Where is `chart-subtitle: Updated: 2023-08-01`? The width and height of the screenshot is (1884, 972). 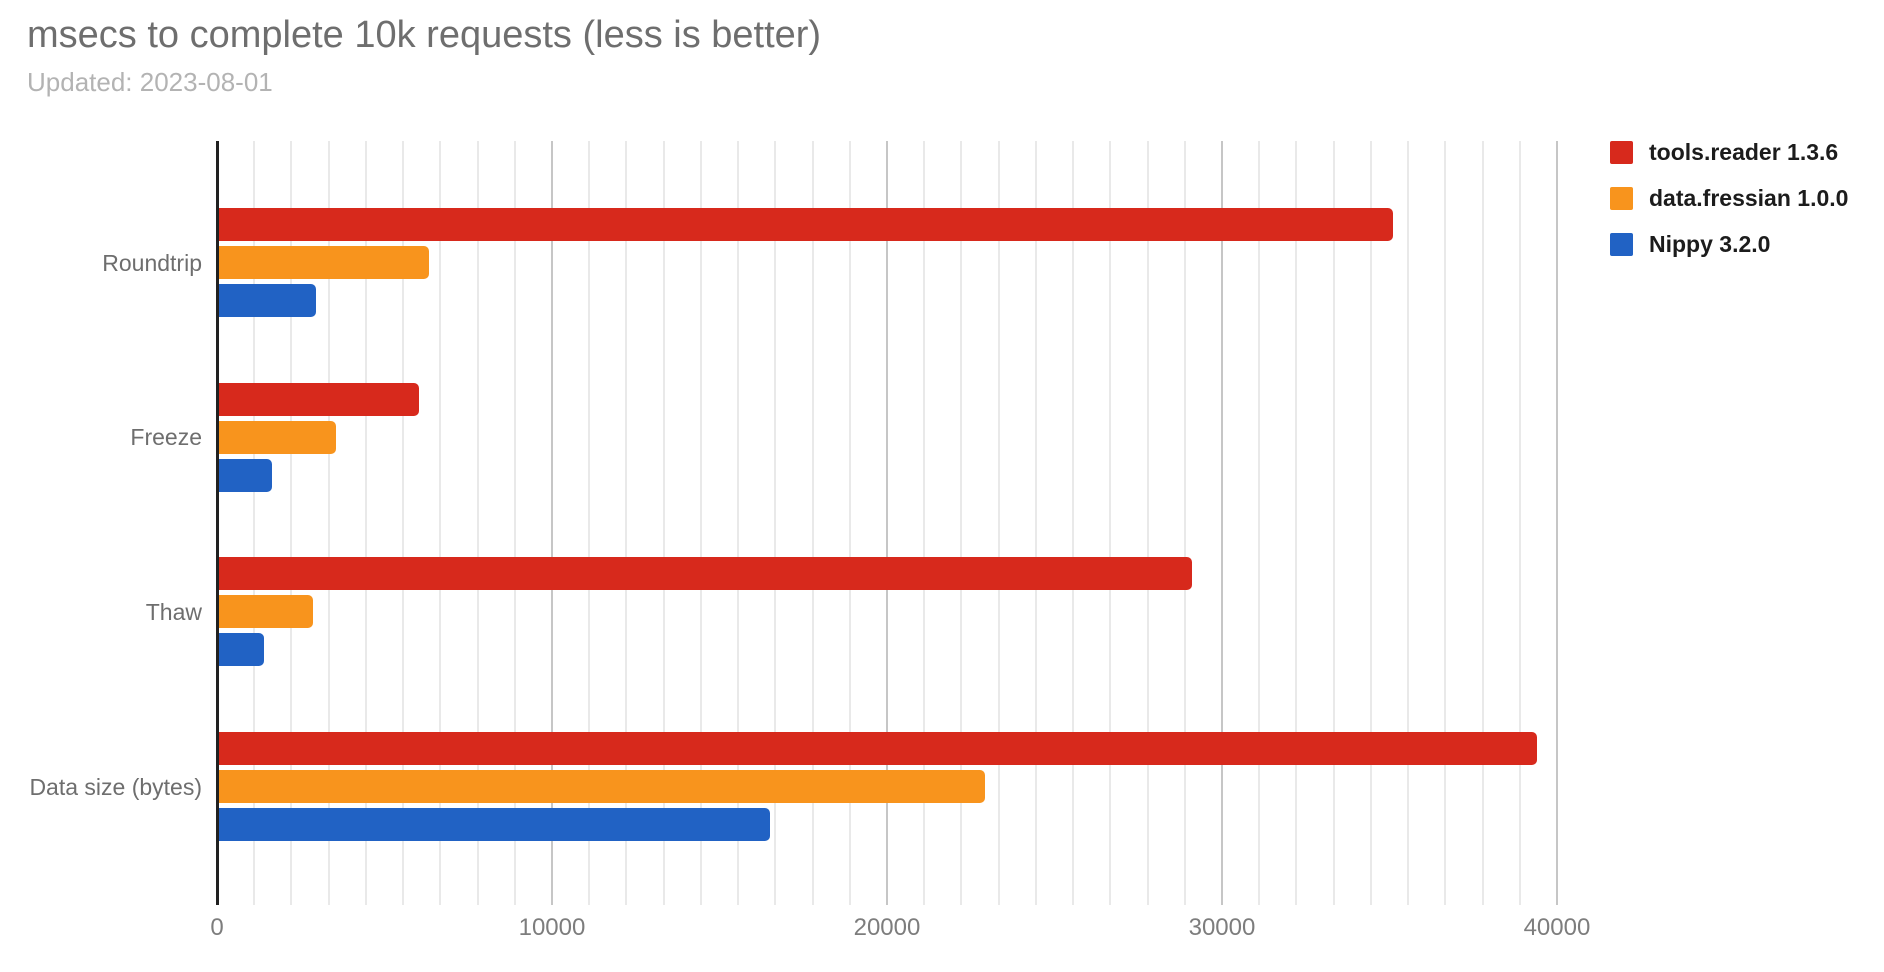 chart-subtitle: Updated: 2023-08-01 is located at coordinates (150, 82).